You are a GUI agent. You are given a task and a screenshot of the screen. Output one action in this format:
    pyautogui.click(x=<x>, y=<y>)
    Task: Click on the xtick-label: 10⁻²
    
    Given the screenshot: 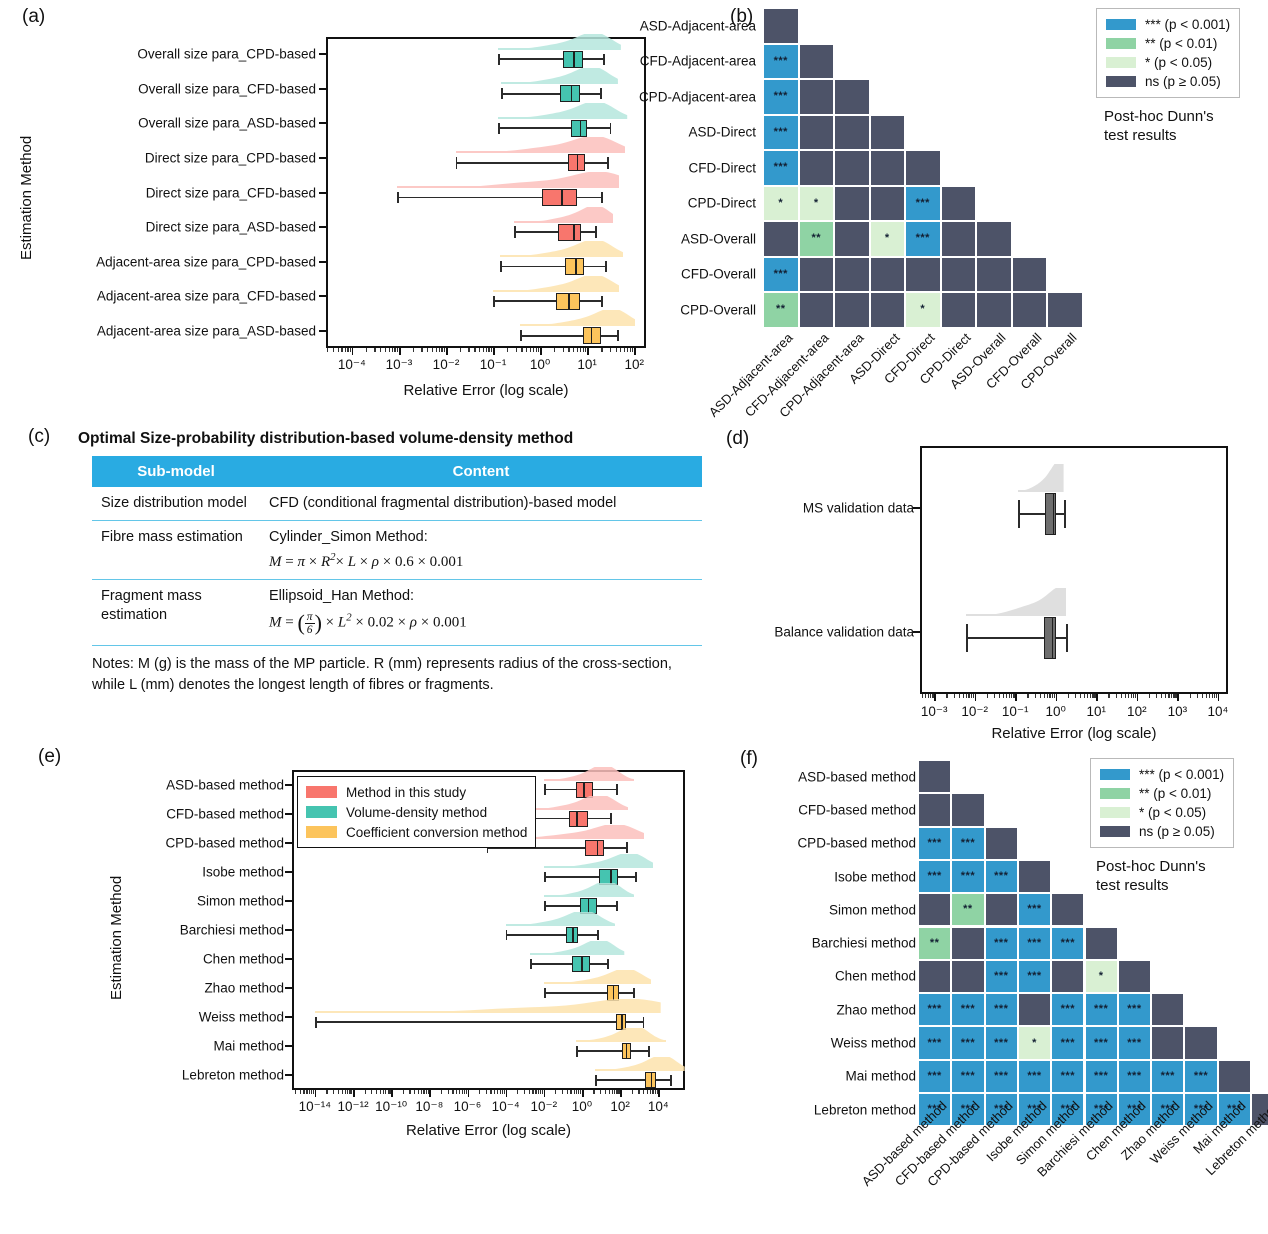 What is the action you would take?
    pyautogui.click(x=975, y=711)
    